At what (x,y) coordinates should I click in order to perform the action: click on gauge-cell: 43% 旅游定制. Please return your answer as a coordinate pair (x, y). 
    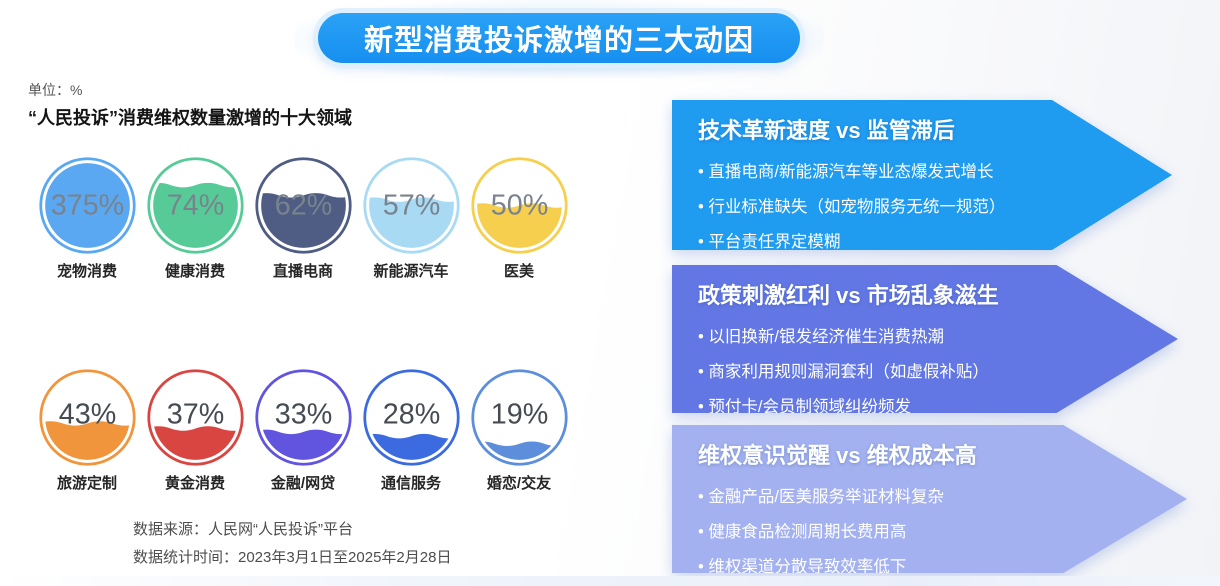
    Looking at the image, I should click on (87, 430).